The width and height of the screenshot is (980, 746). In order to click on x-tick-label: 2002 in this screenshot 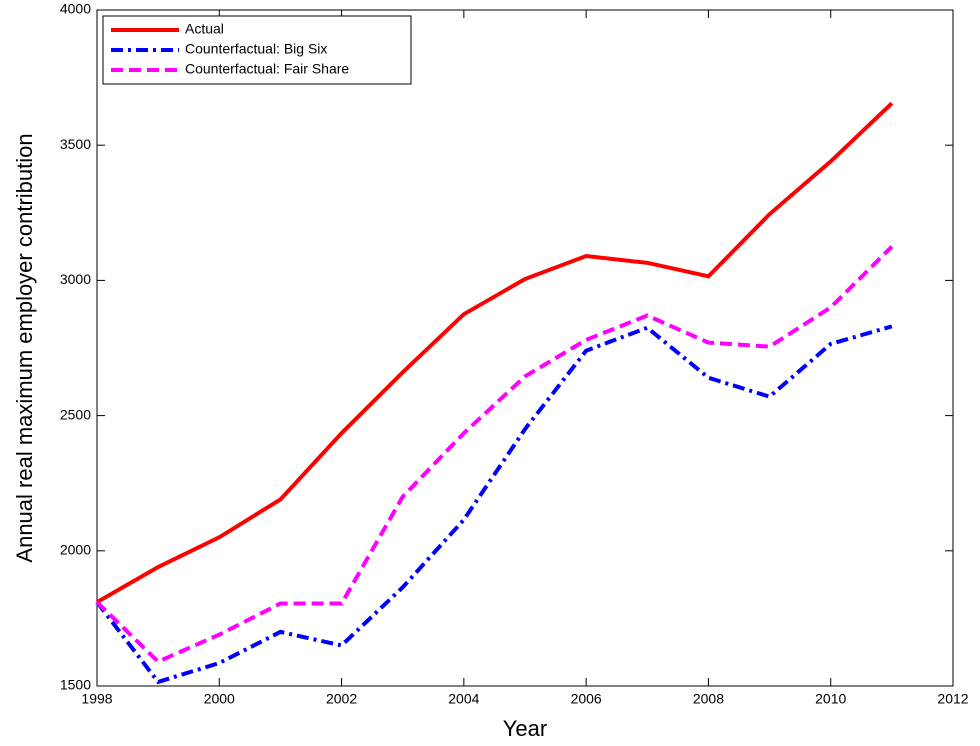, I will do `click(341, 699)`.